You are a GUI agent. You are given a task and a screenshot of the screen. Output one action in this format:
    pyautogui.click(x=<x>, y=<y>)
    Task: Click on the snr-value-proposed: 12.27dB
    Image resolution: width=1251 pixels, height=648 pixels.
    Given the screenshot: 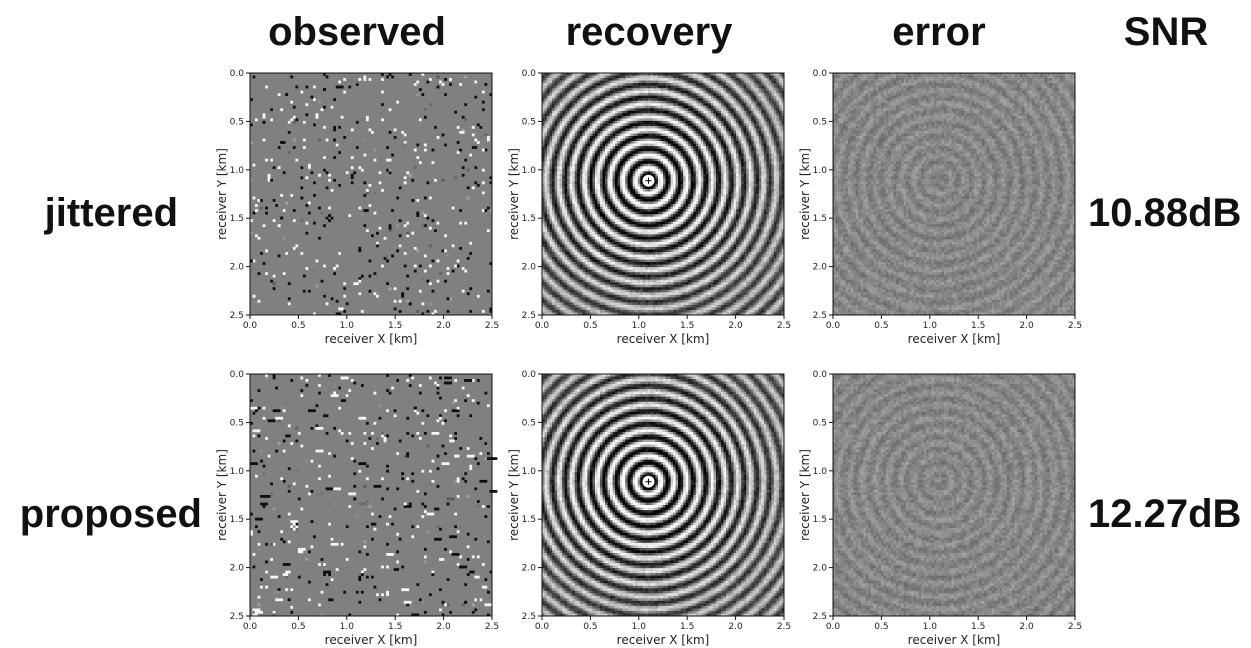 What is the action you would take?
    pyautogui.click(x=1164, y=514)
    